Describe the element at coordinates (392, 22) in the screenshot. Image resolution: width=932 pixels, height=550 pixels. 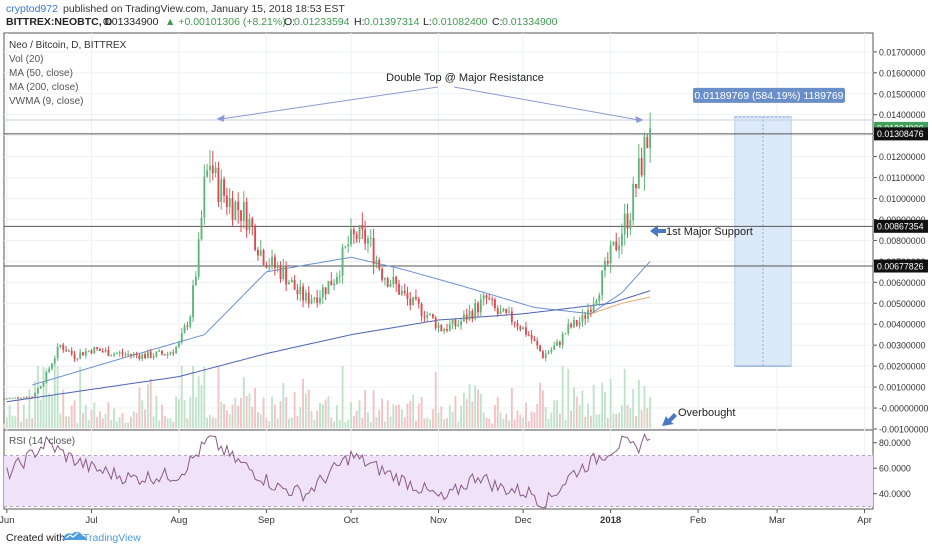
I see `high-value: 0.01397314` at that location.